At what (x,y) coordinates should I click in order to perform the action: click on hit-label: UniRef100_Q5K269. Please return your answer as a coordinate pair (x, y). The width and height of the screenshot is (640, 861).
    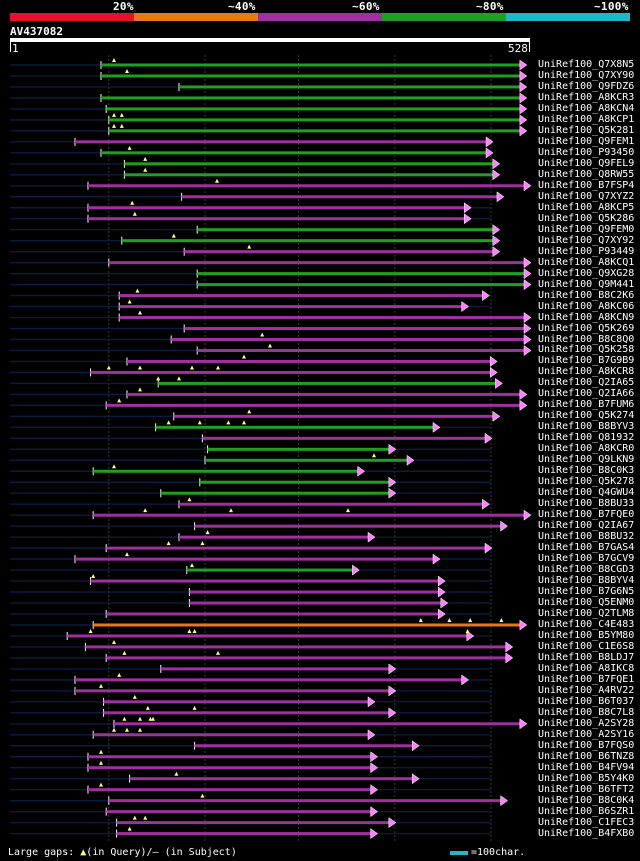
    Looking at the image, I should click on (586, 328).